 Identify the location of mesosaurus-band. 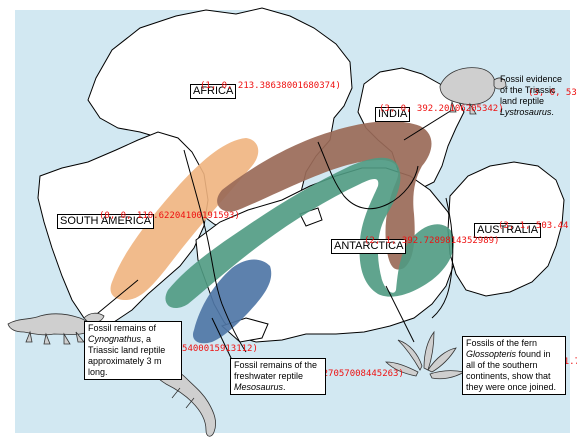
(232, 301).